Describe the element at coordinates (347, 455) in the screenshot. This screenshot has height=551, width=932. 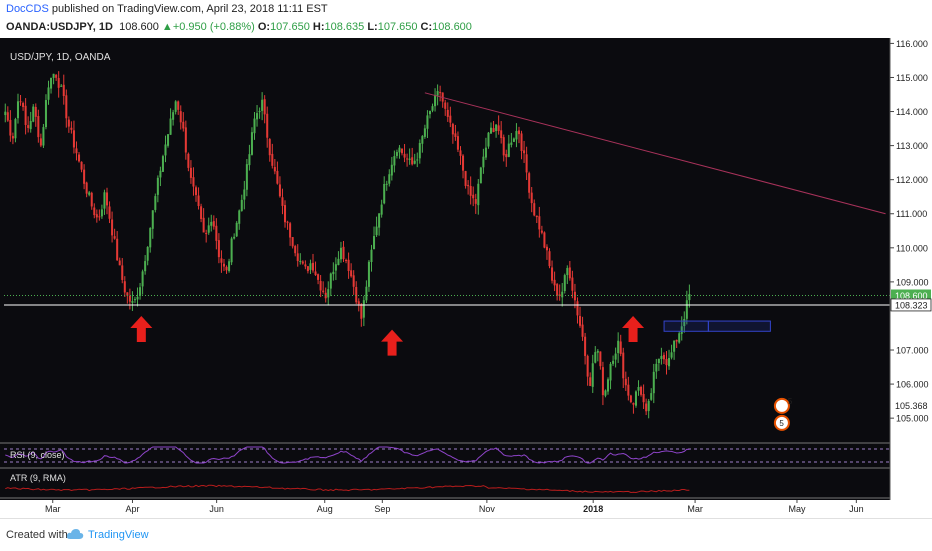
I see `rsi-line` at that location.